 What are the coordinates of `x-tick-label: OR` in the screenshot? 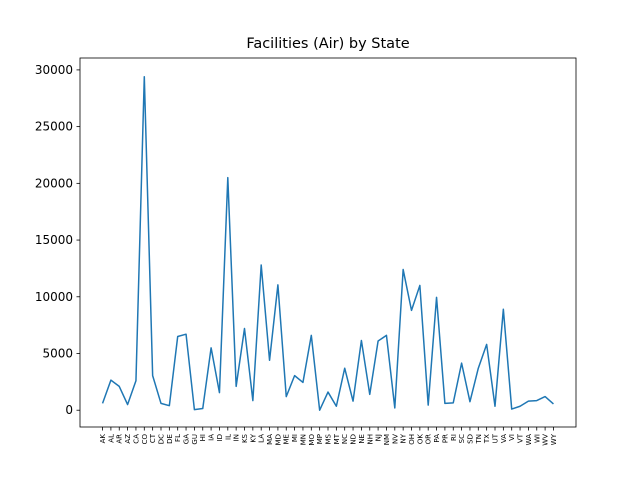 It's located at (429, 439).